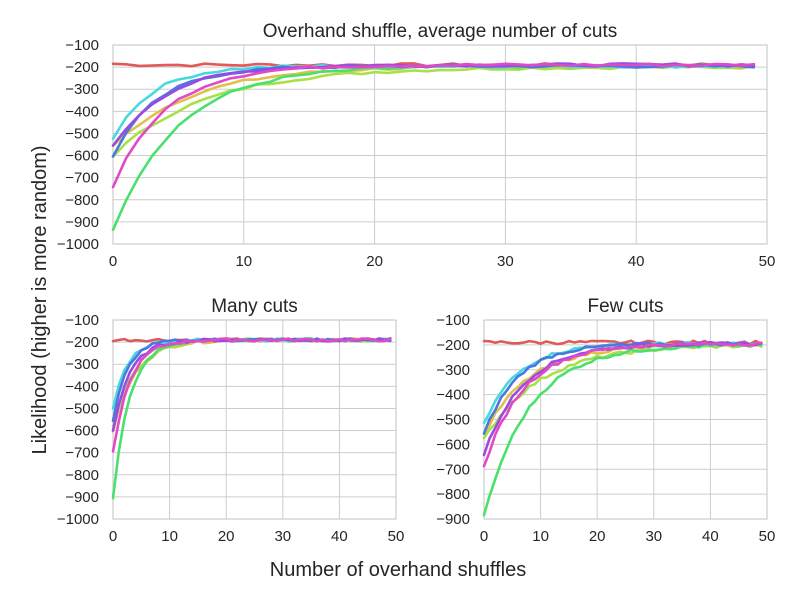 Image resolution: width=800 pixels, height=600 pixels. Describe the element at coordinates (440, 31) in the screenshot. I see `panel-title: Overhand shuffle, average number of cuts` at that location.